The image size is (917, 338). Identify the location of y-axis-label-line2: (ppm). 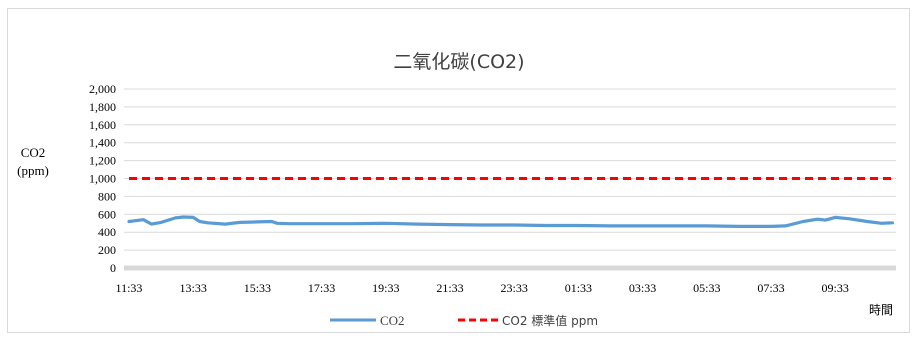
(33, 170).